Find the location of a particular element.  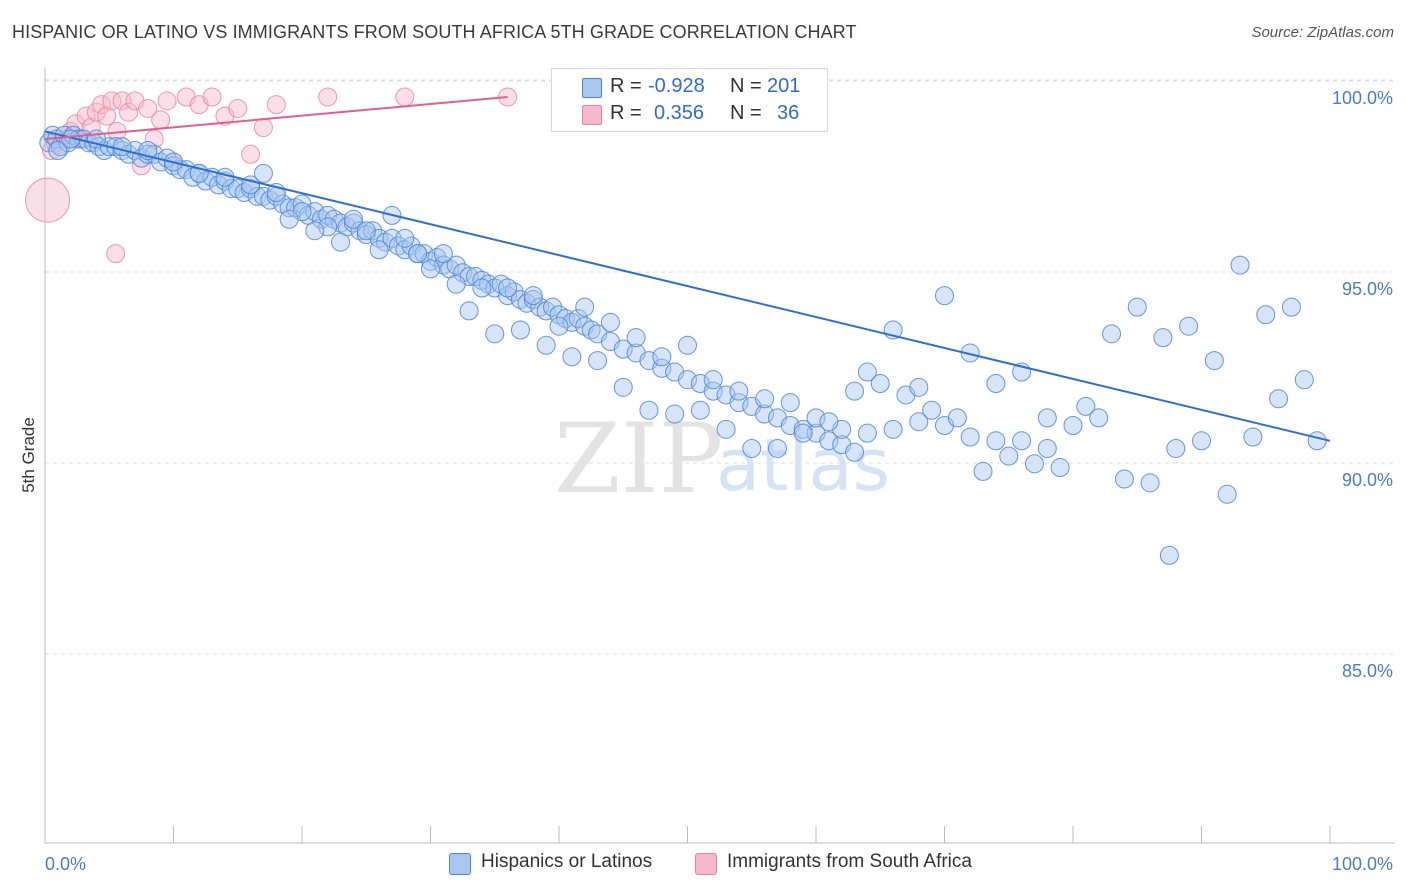

bottom-legend-swatch-blue is located at coordinates (460, 864).